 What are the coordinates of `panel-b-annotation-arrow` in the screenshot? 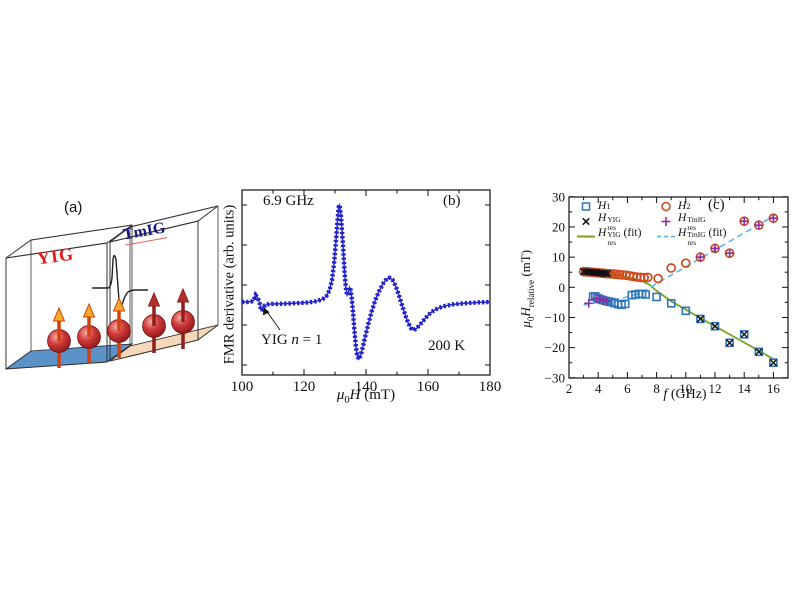 It's located at (271, 319).